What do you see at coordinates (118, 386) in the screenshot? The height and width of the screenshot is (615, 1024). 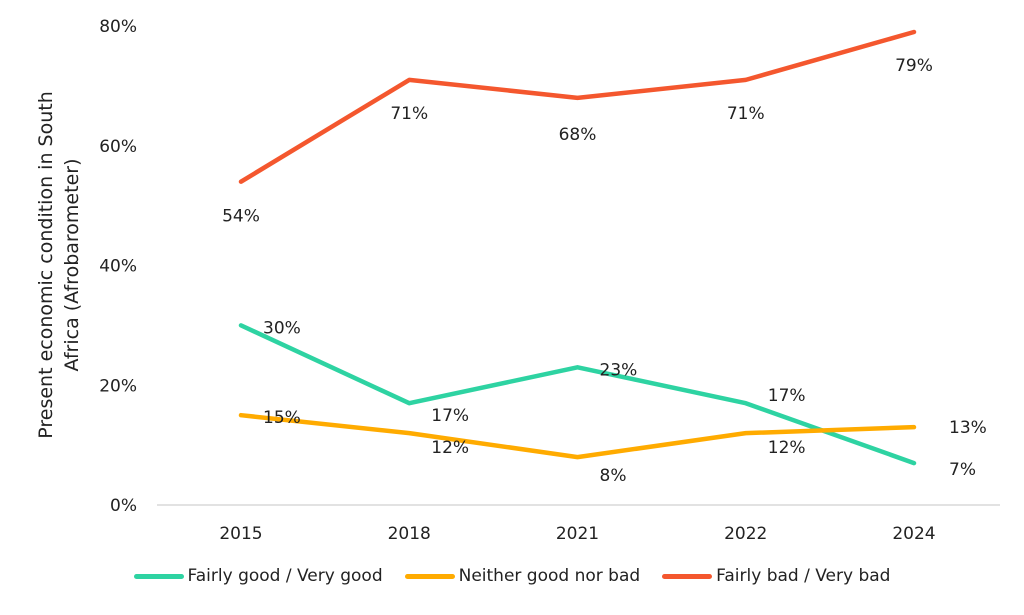 I see `y-tick-label: 20%` at bounding box center [118, 386].